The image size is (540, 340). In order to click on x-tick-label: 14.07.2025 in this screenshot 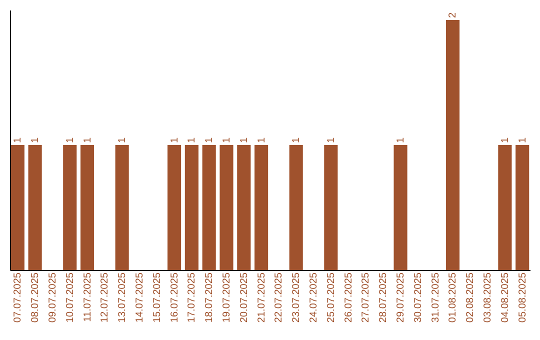, I will do `click(140, 297)`.